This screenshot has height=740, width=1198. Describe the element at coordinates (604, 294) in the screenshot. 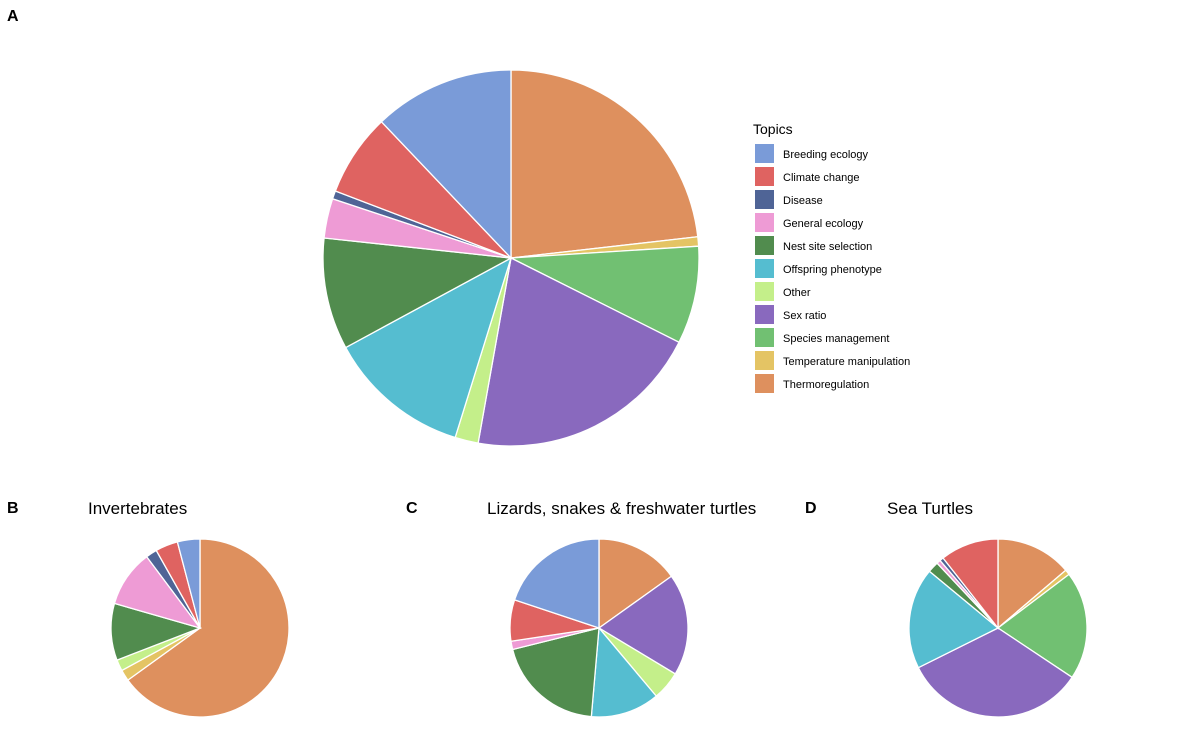

I see `pie-slice-a-species-management` at that location.